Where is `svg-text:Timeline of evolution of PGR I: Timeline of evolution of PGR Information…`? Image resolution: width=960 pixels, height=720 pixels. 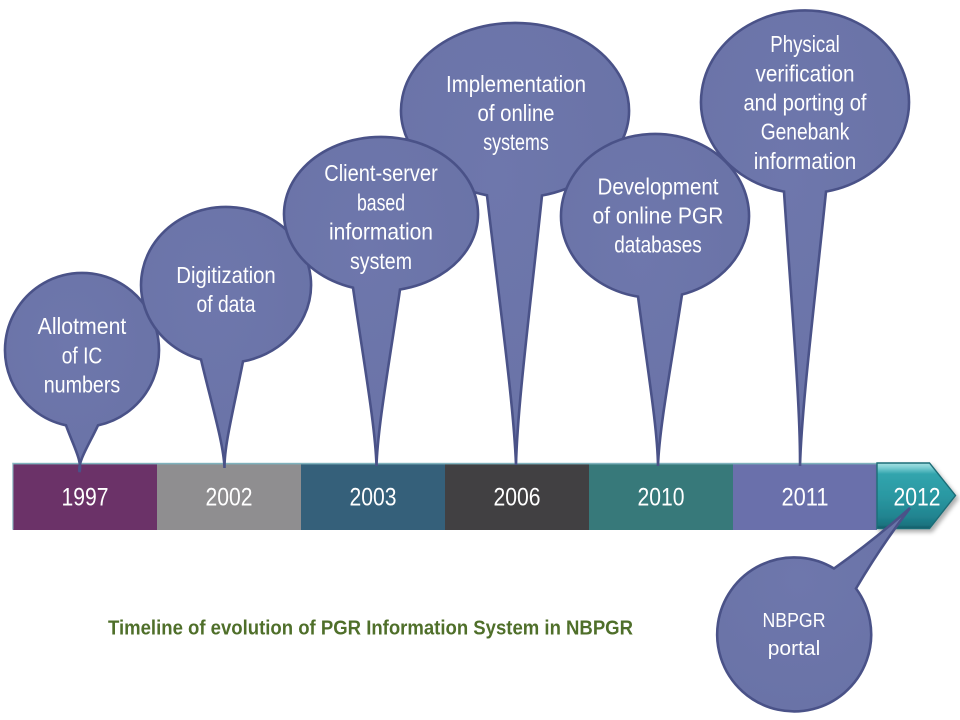
svg-text:Timeline of evolution of PGR I: Timeline of evolution of PGR Information… is located at coordinates (370, 628).